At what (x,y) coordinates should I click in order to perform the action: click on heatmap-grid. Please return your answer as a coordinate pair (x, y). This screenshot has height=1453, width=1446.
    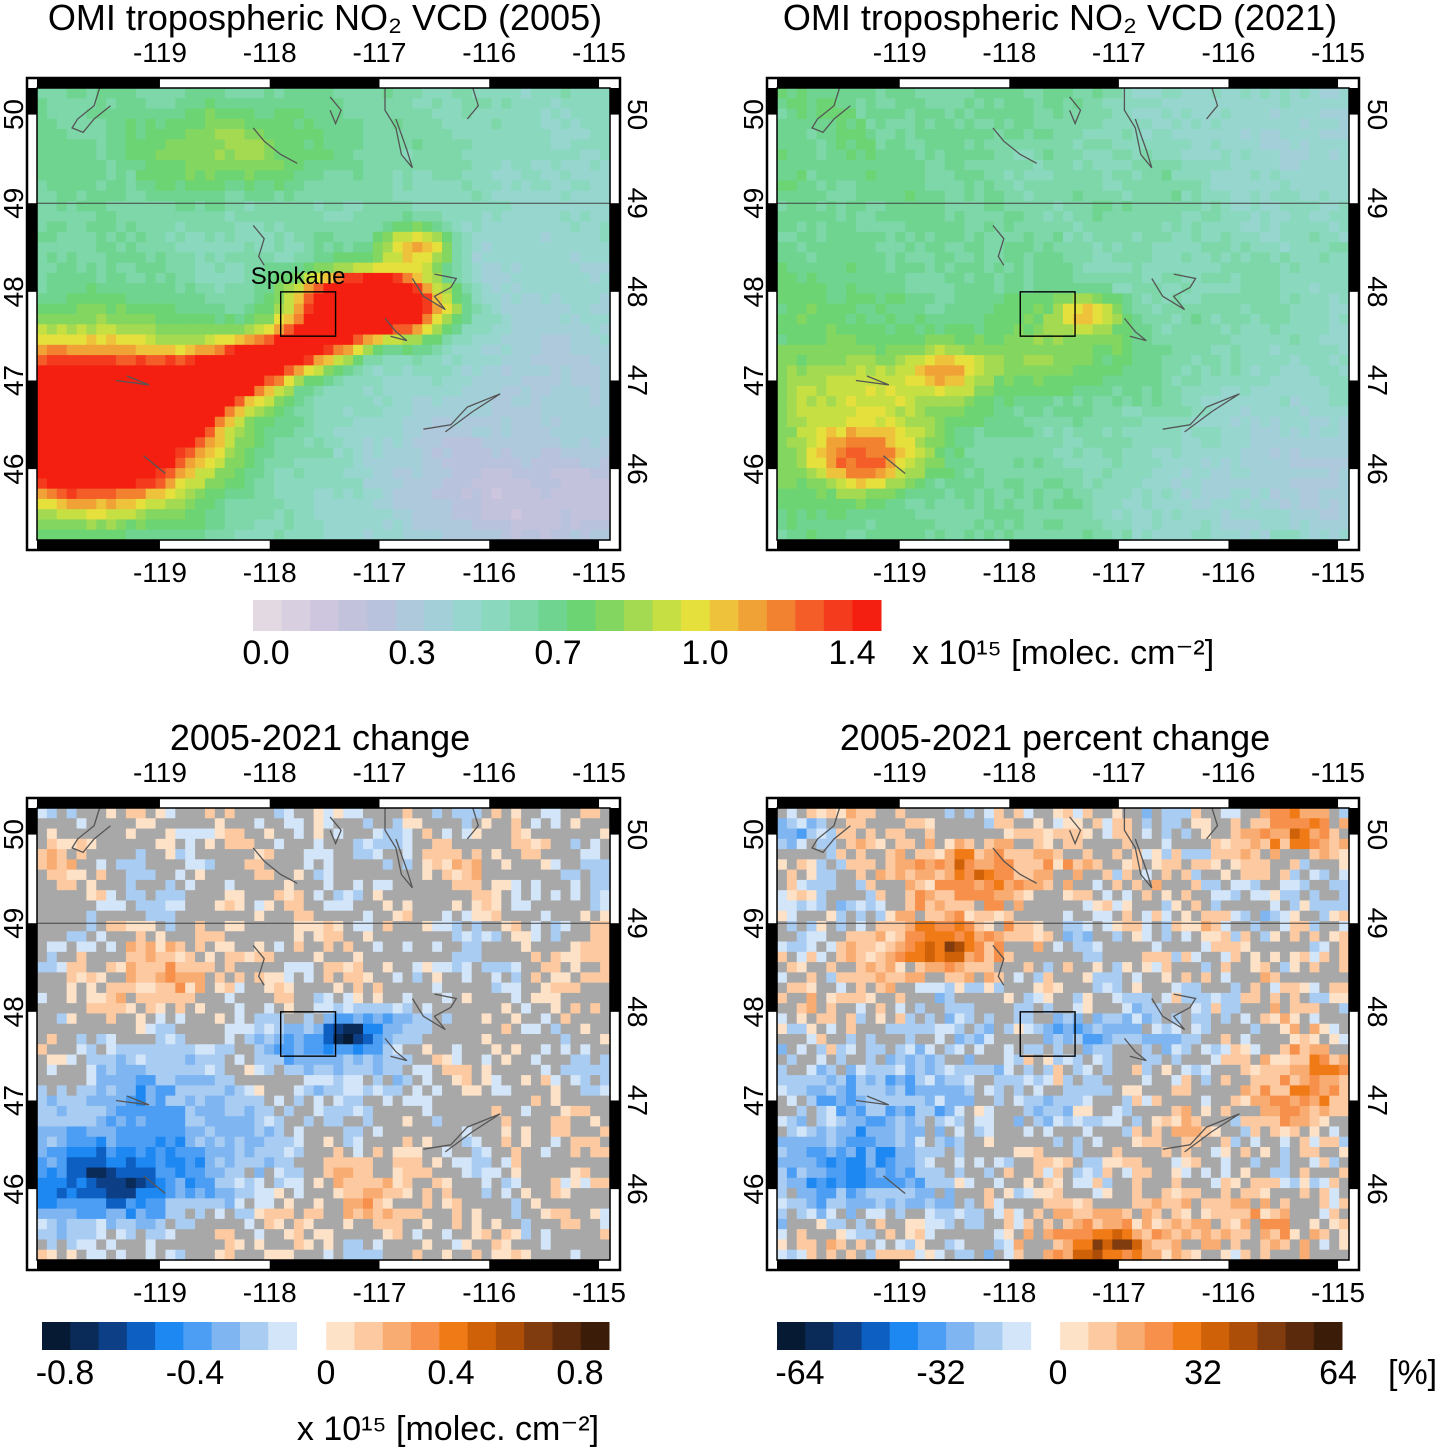
    Looking at the image, I should click on (324, 314).